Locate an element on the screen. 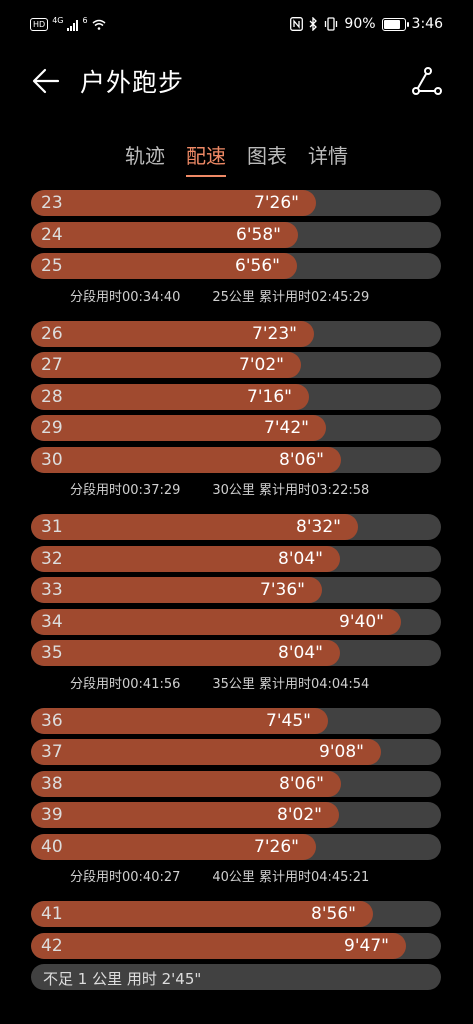  pace-row: 29 7'42" is located at coordinates (236, 428).